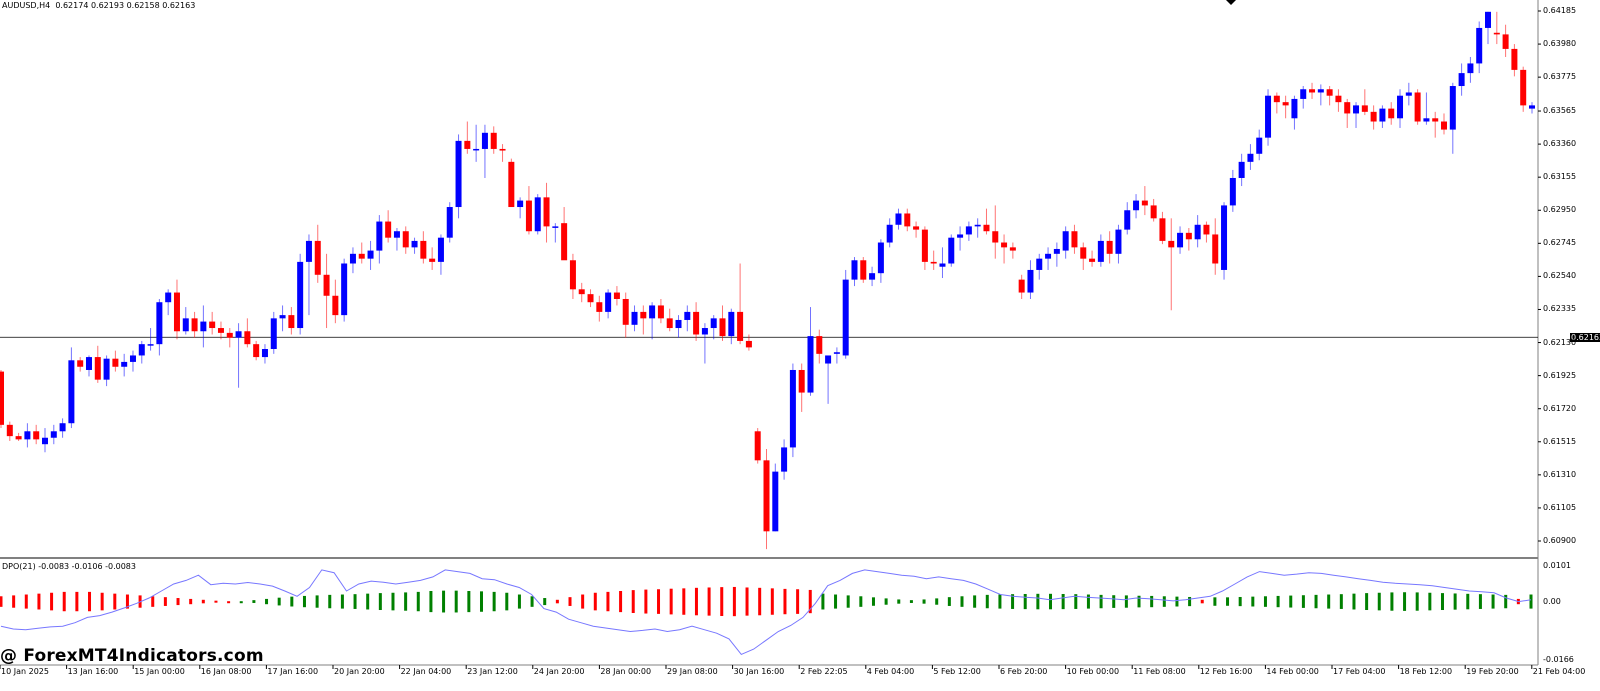 This screenshot has height=691, width=1600. I want to click on time-tick-label: 22 Jan 04:00, so click(426, 671).